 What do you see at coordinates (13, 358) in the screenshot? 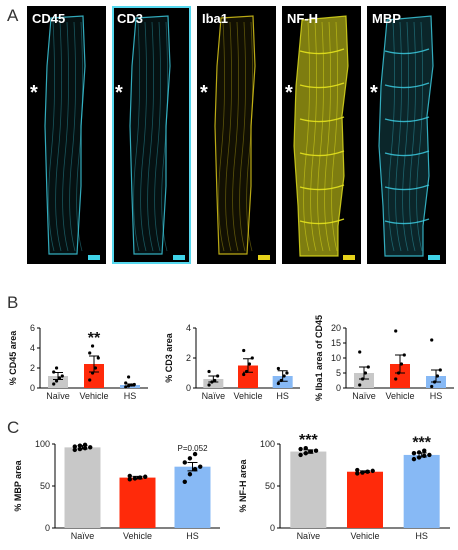
I see `y-axis-label: % CD45 area` at bounding box center [13, 358].